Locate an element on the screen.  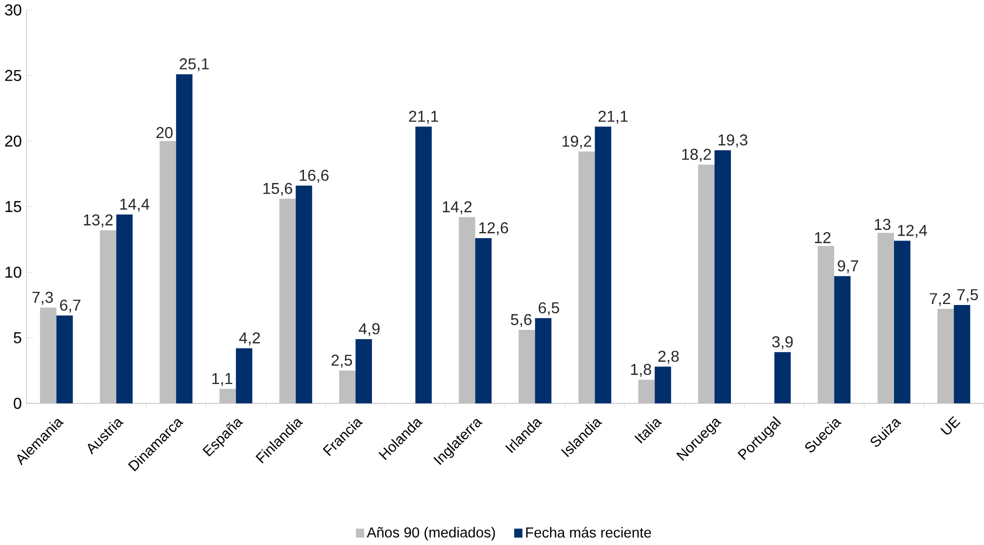
data-label: 25,1 is located at coordinates (194, 65).